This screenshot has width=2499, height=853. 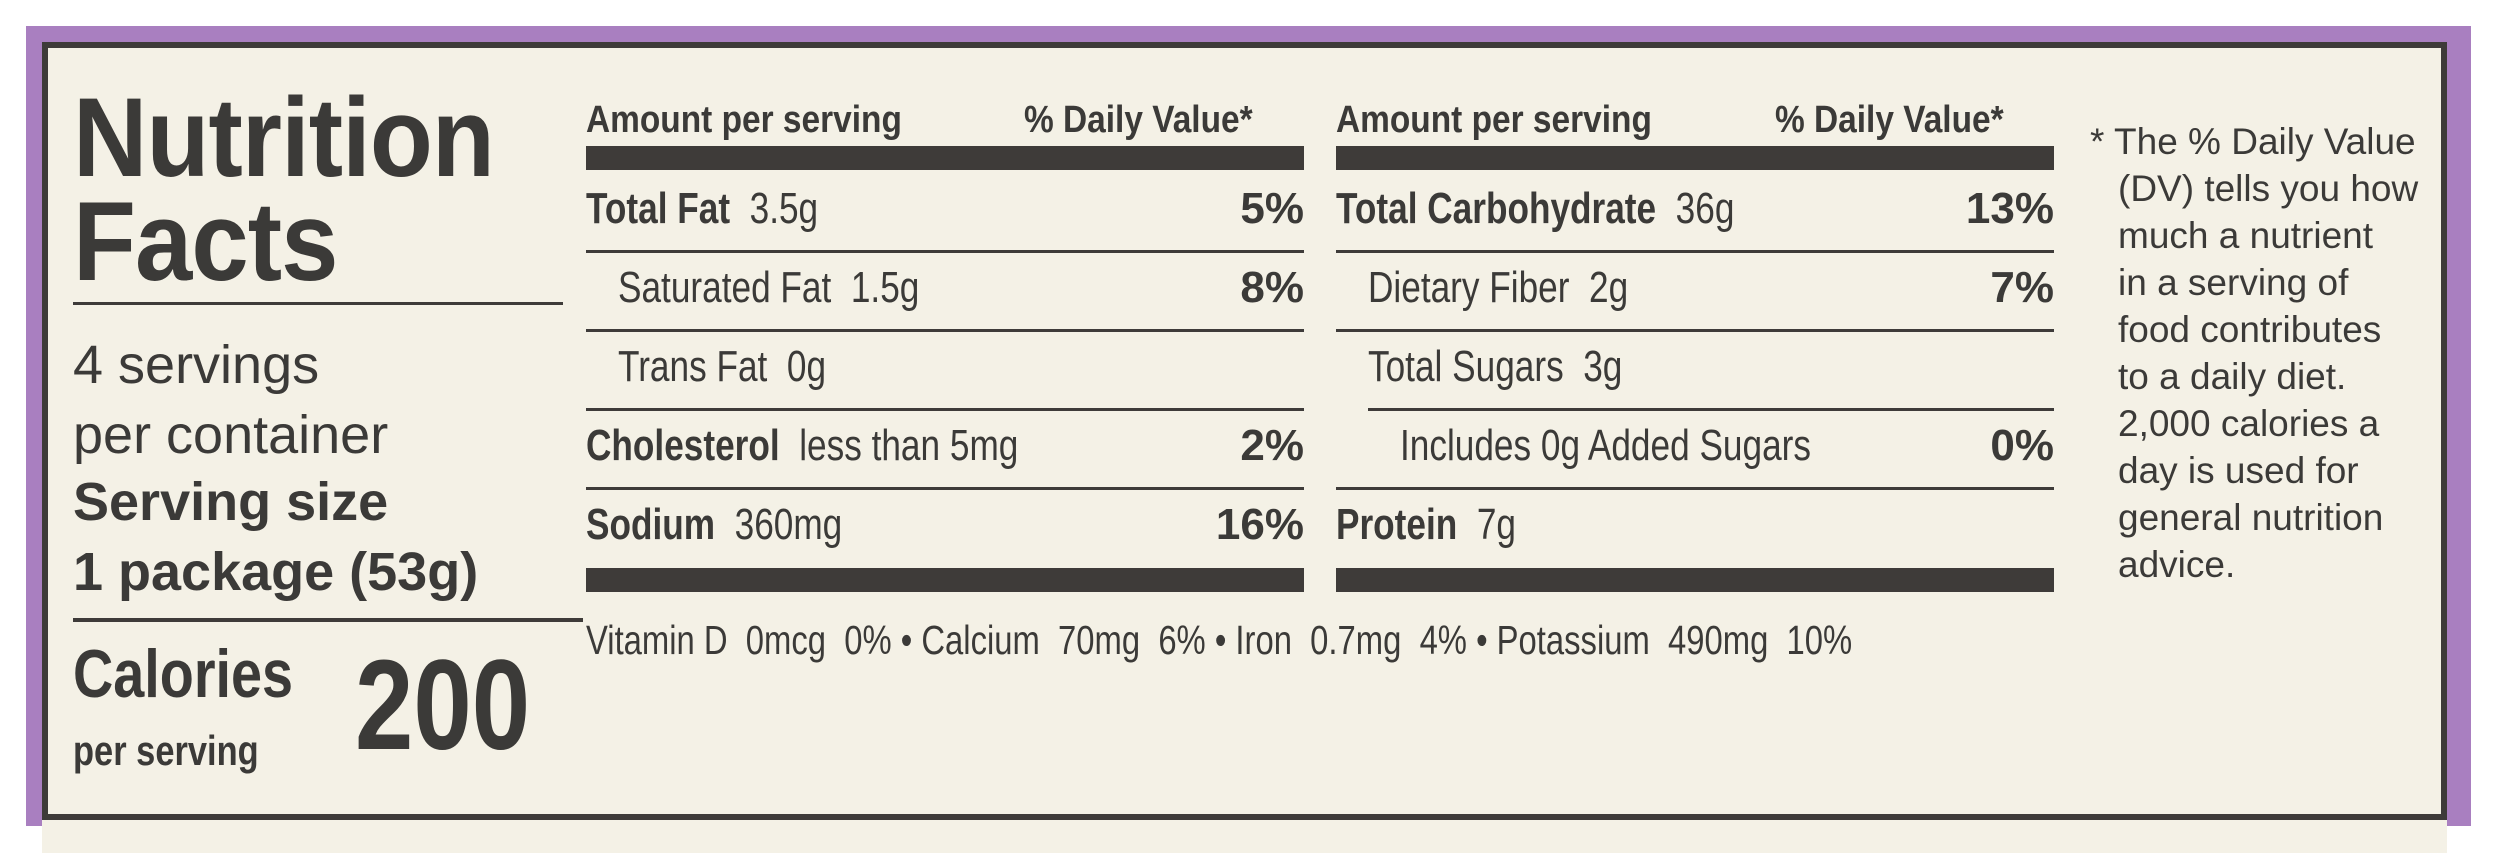 What do you see at coordinates (275, 537) in the screenshot?
I see `serving-size: Serving size 1 package (53g)` at bounding box center [275, 537].